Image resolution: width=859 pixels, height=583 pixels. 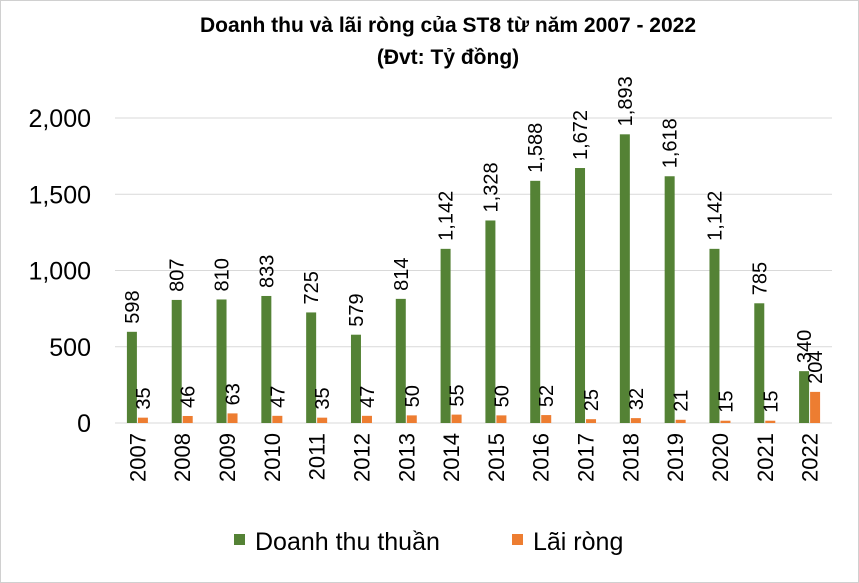 What do you see at coordinates (234, 394) in the screenshot?
I see `data-label-net-profit: 63` at bounding box center [234, 394].